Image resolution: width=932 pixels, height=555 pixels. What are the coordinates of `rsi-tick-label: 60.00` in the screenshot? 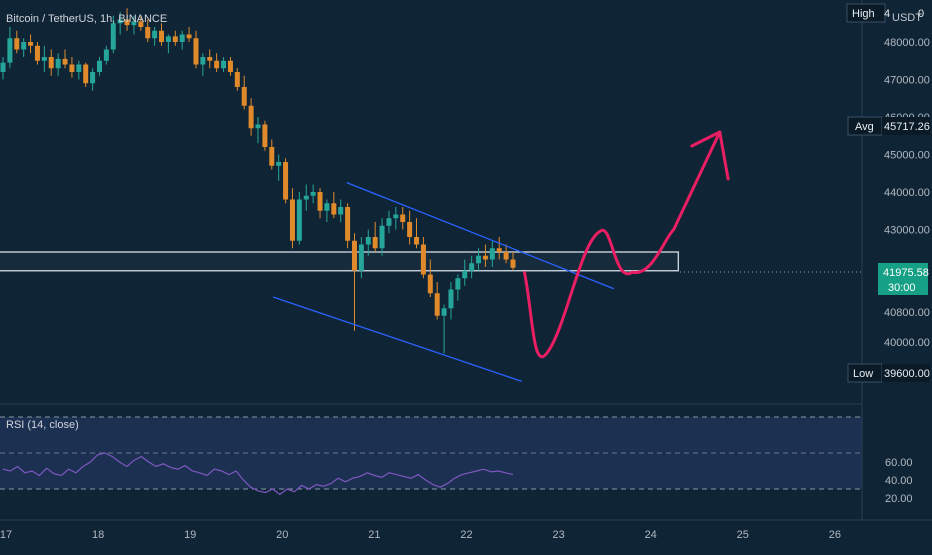 It's located at (899, 463).